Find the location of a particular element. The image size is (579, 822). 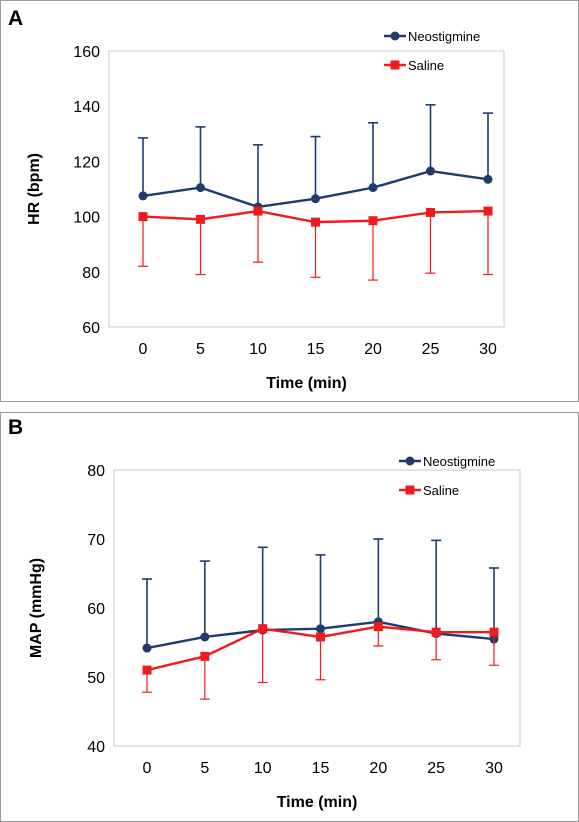

y-tick-label: 120 is located at coordinates (86, 162).